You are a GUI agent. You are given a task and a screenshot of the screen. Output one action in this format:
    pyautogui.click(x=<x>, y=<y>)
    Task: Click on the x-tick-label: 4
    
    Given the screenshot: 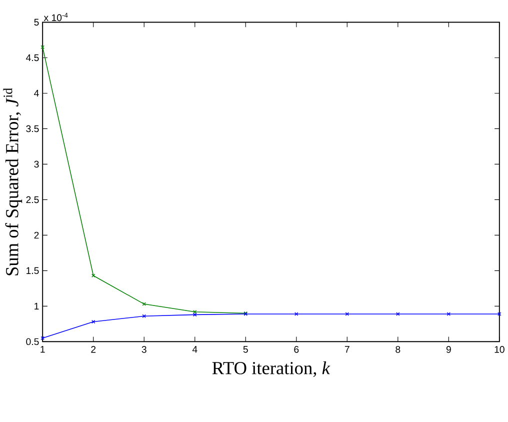 What is the action you would take?
    pyautogui.click(x=195, y=349)
    